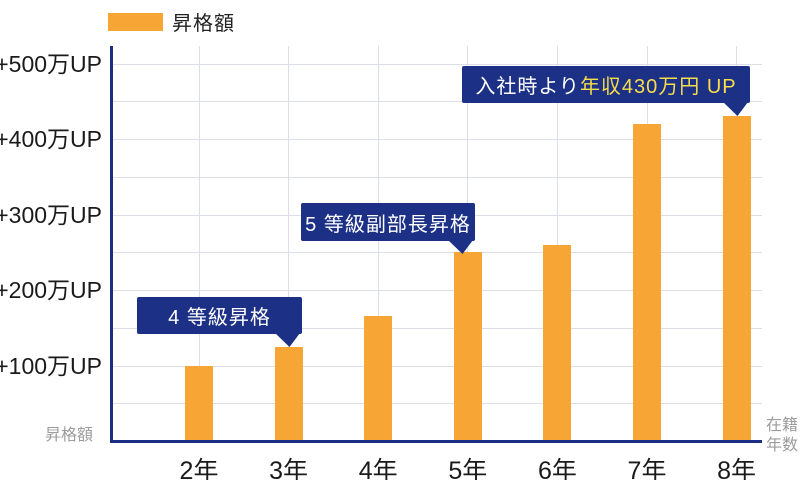  I want to click on annotation-text-prefix: 入社時より, so click(527, 87).